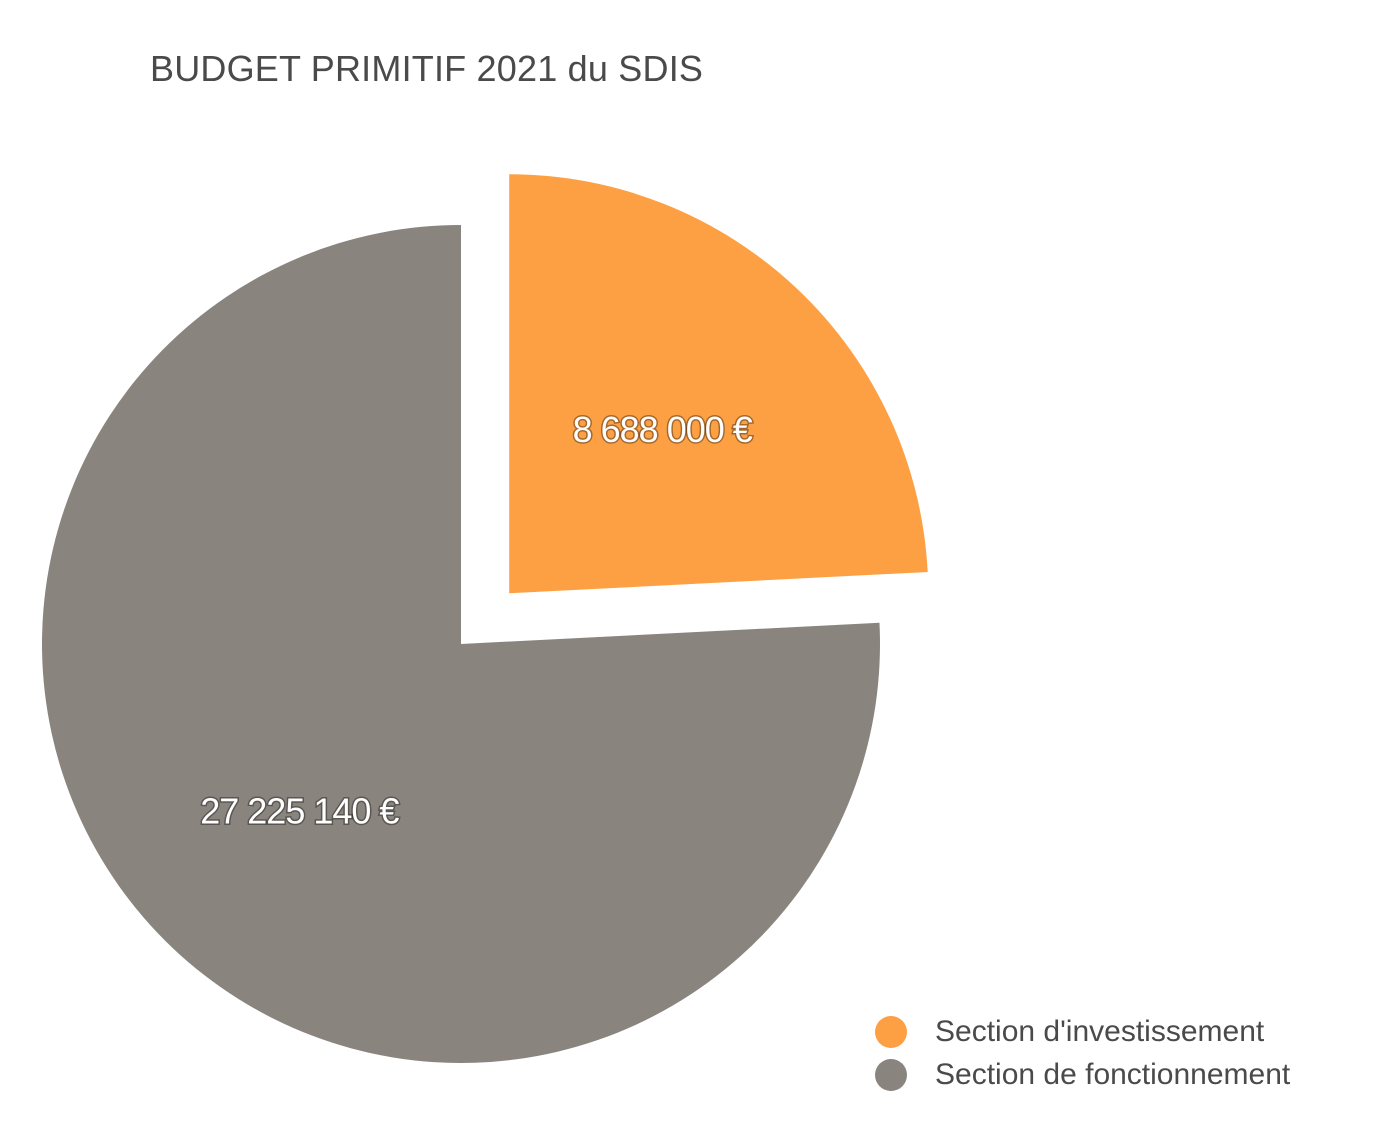 The image size is (1376, 1122). I want to click on legend-swatch-fonctionnement, so click(891, 1075).